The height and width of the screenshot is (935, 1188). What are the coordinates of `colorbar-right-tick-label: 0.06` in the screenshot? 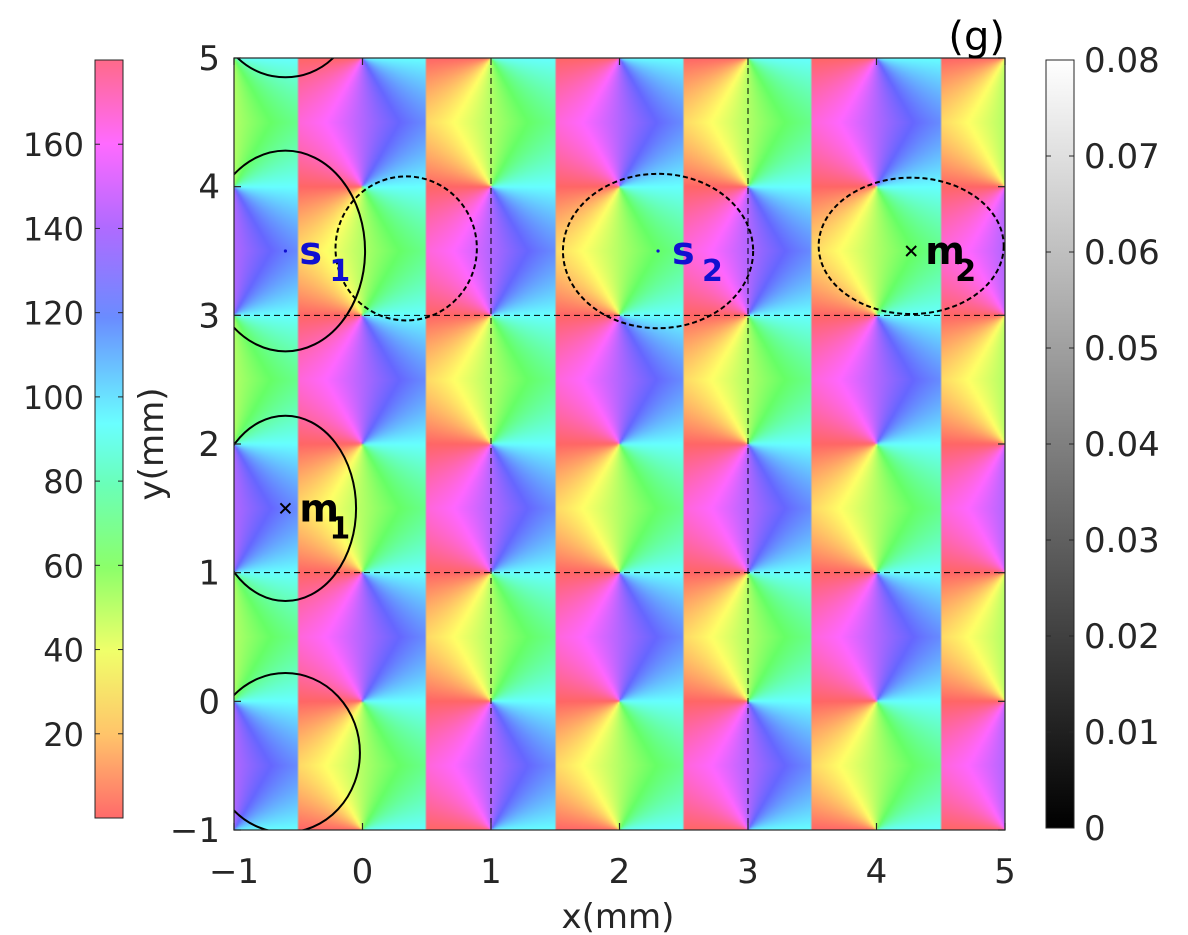 It's located at (1122, 253).